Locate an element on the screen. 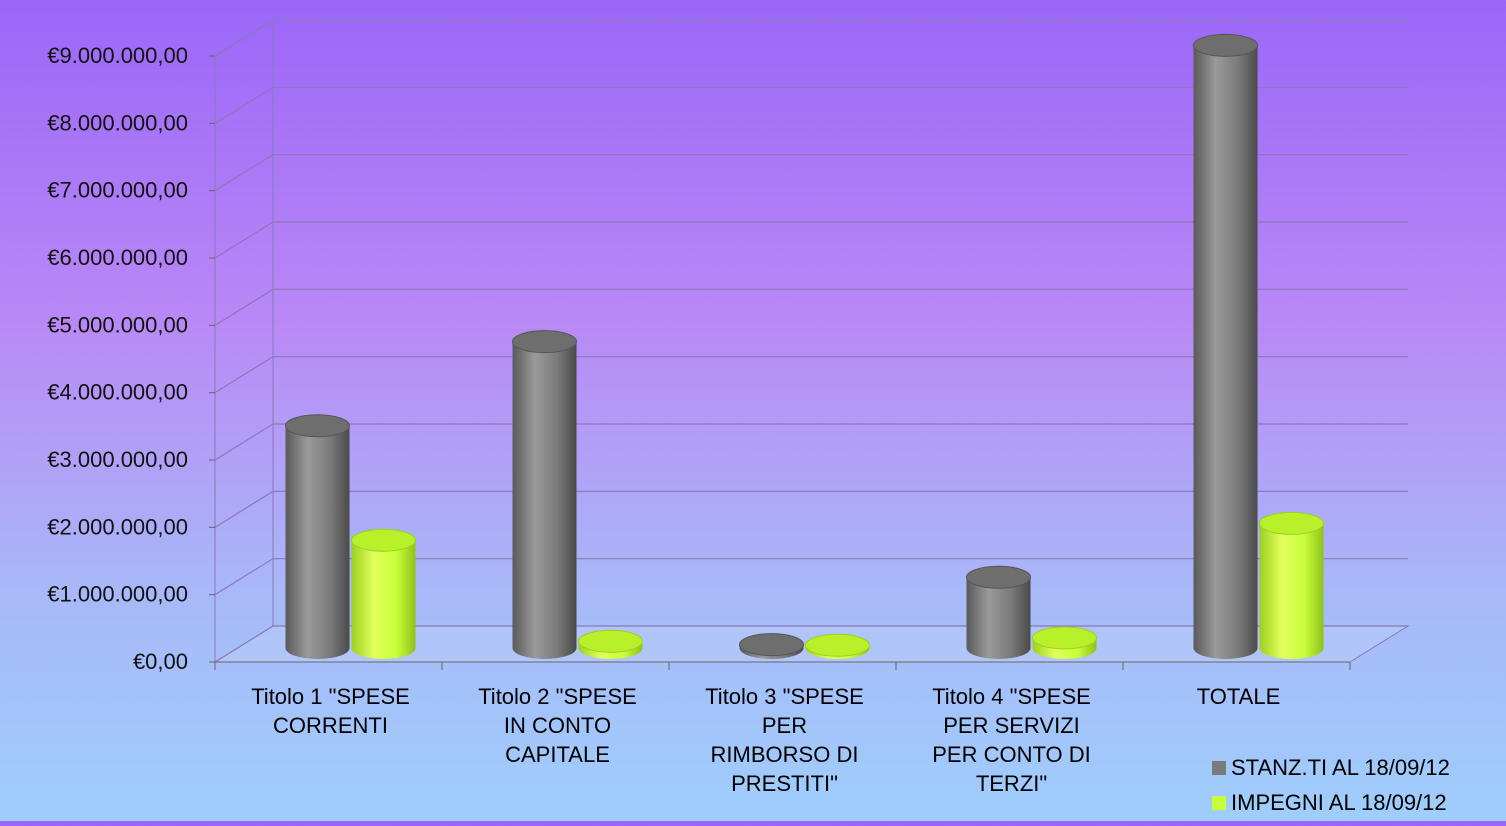  xtick-label-line: TERZI" is located at coordinates (1011, 783).